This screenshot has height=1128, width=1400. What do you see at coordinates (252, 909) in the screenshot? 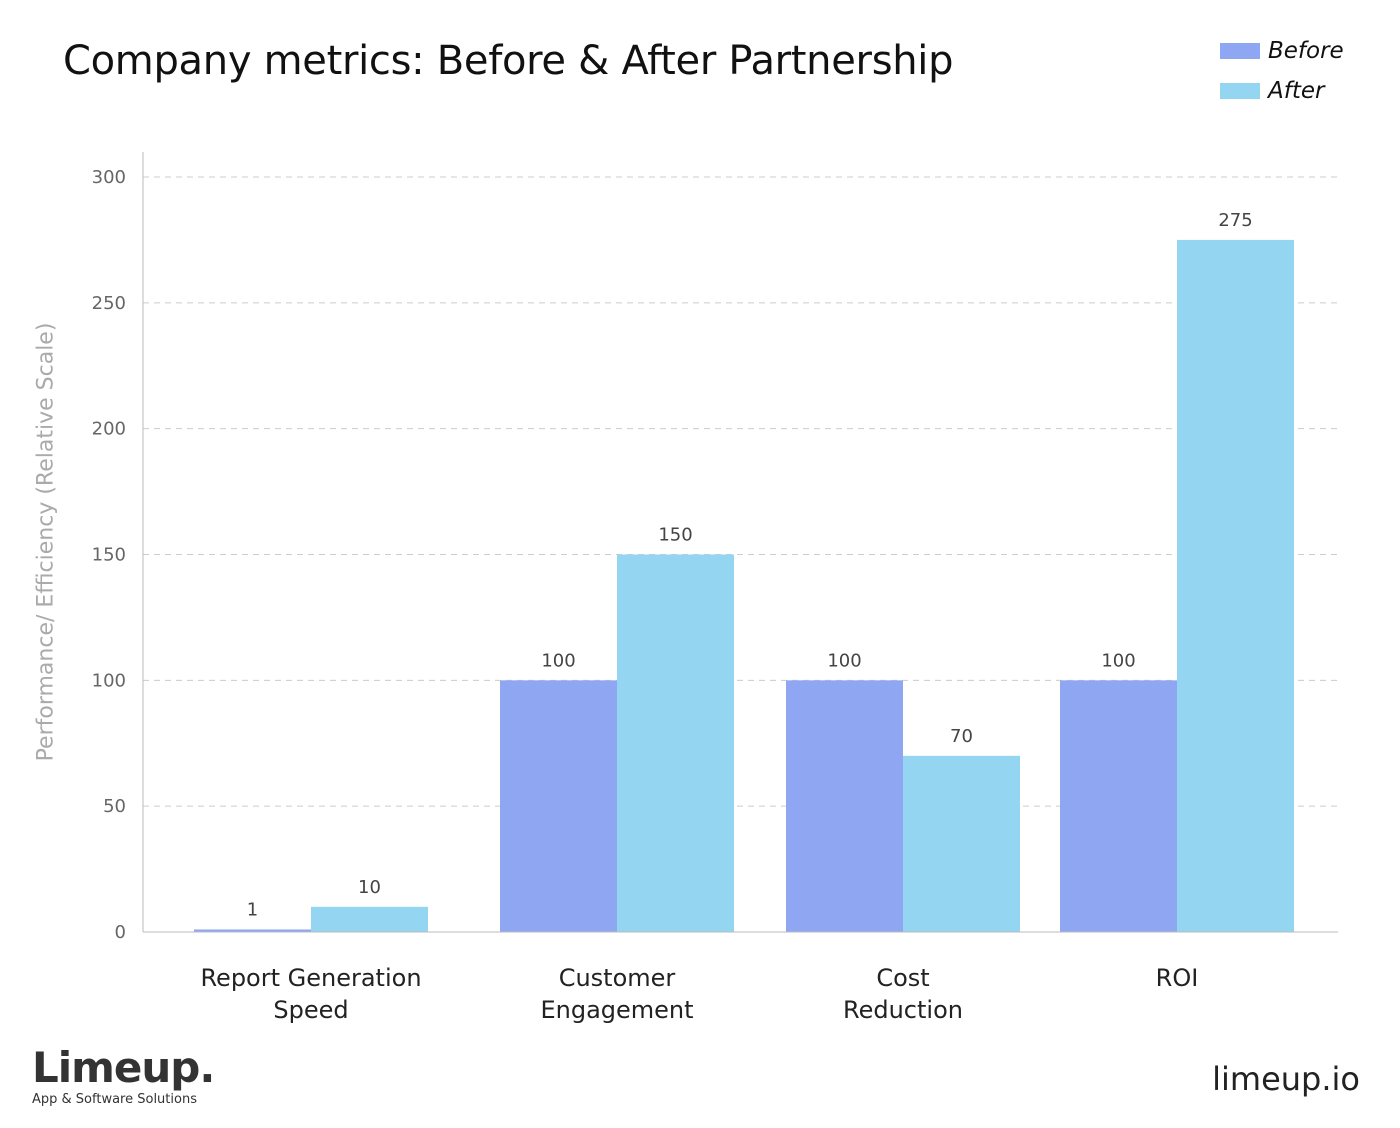
I see `data-label: 1` at bounding box center [252, 909].